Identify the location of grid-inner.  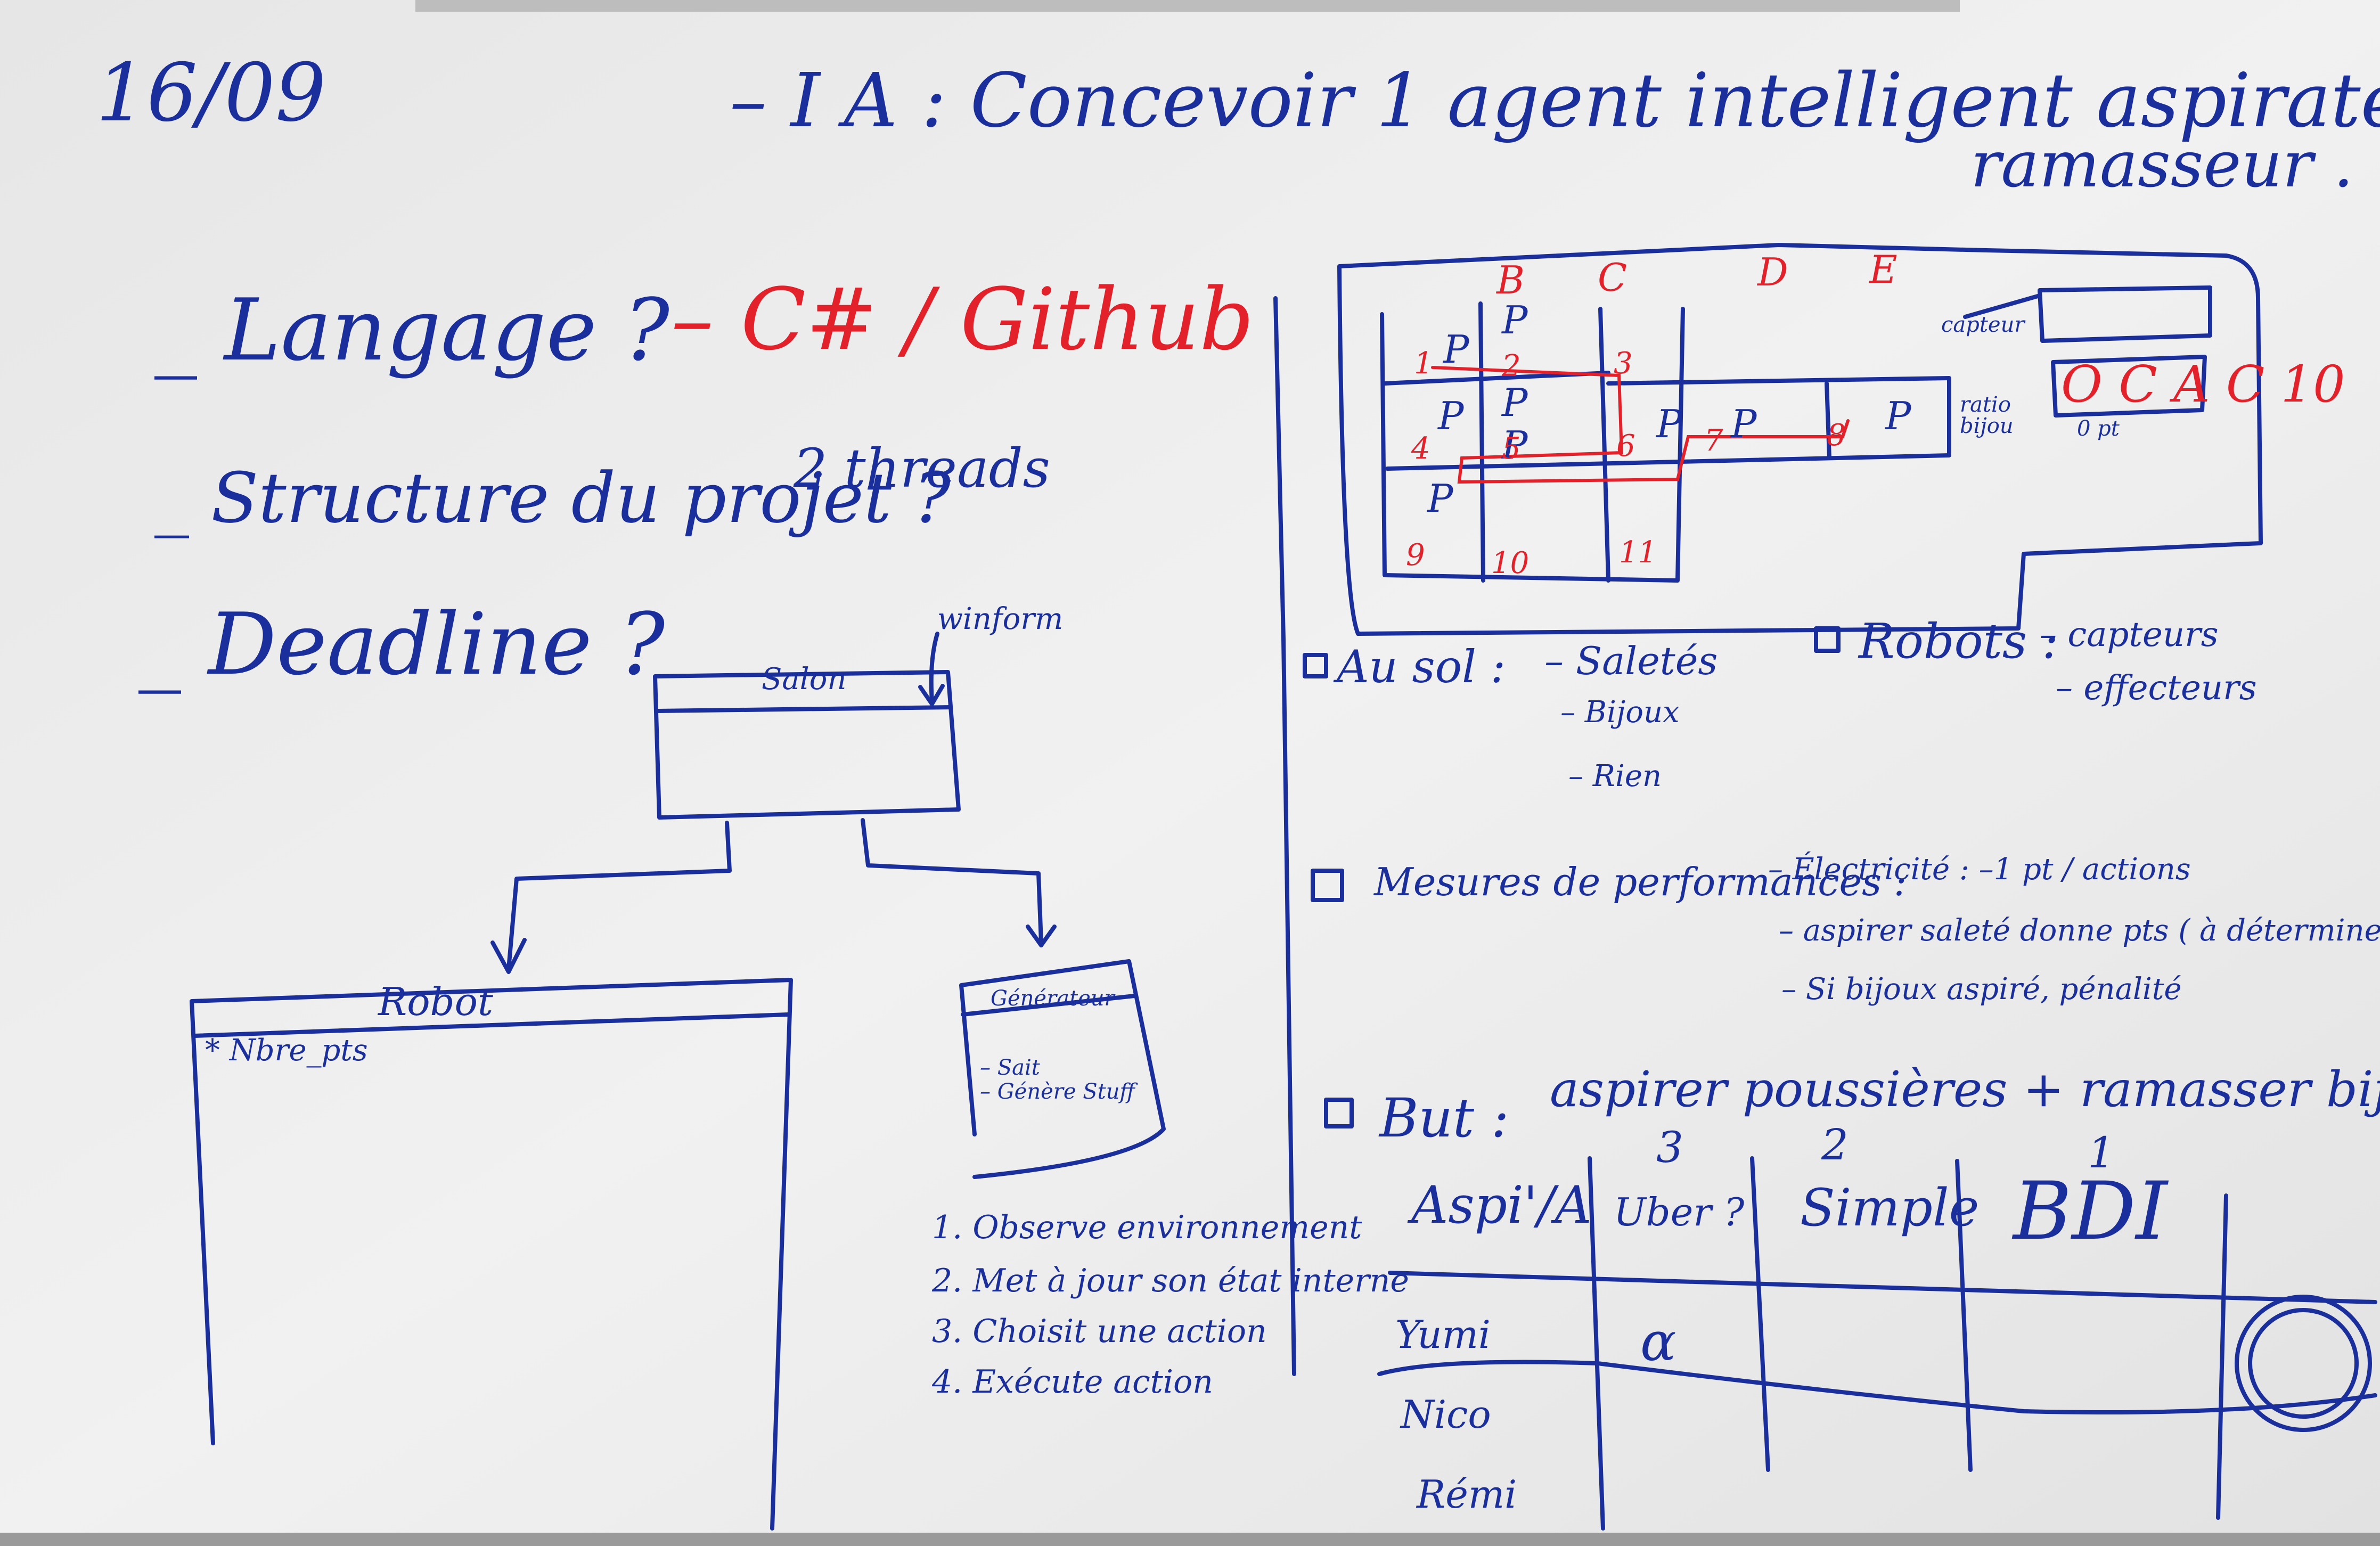
(1533, 445).